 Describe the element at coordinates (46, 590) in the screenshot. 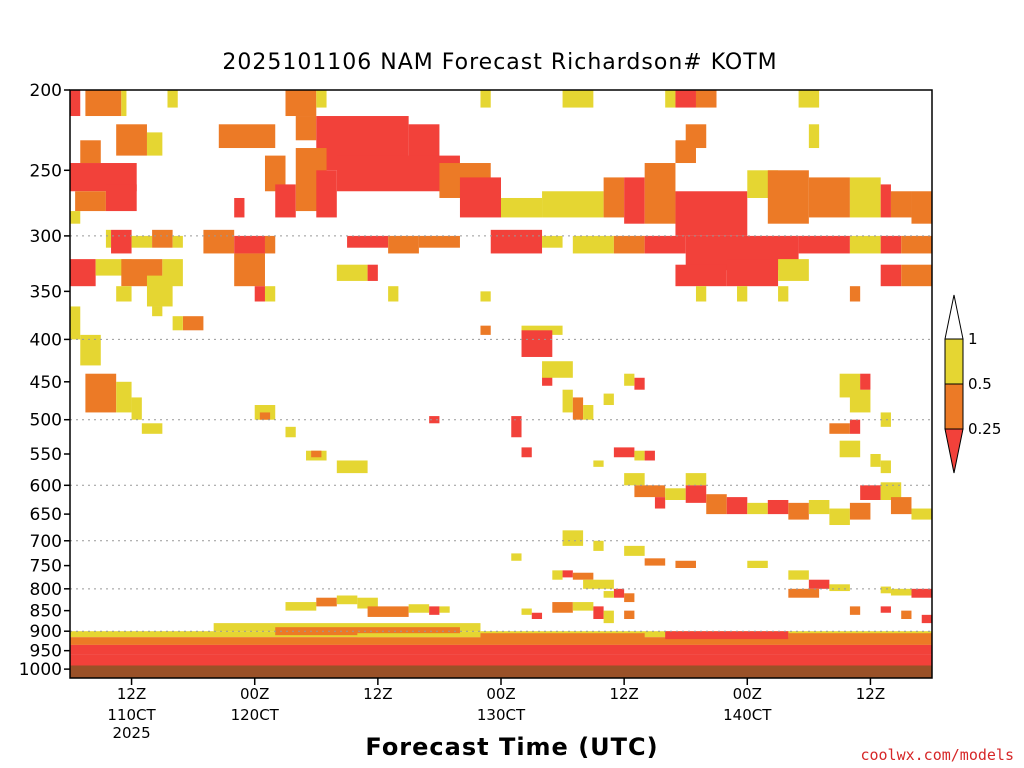

I see `y-tick-label: 800` at that location.